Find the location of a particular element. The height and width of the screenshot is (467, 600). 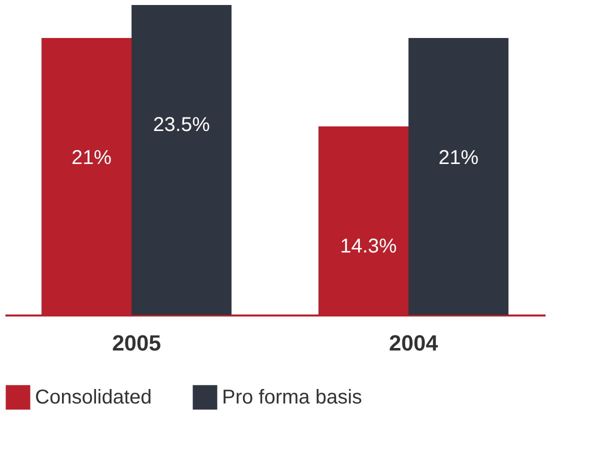

data-label: 23.5% is located at coordinates (181, 125).